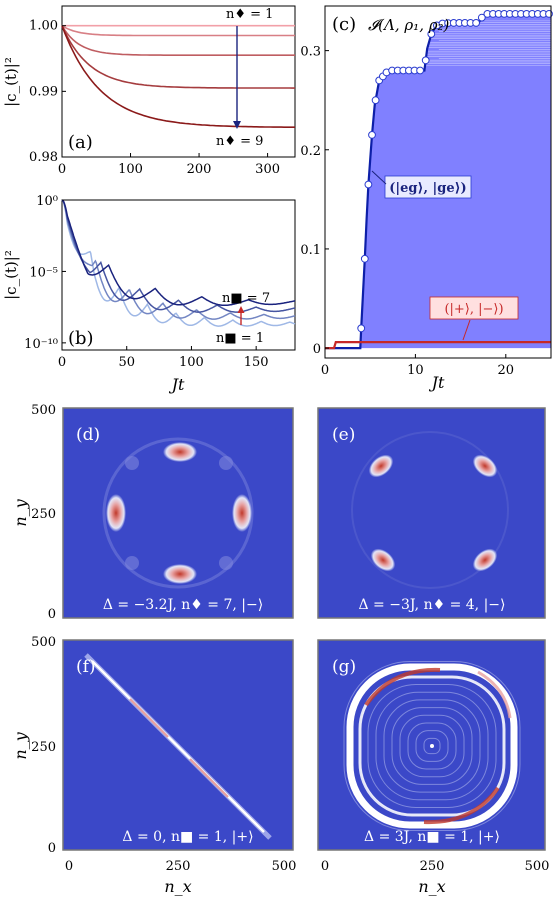  I want to click on panel-g-xtick: 500, so click(537, 866).